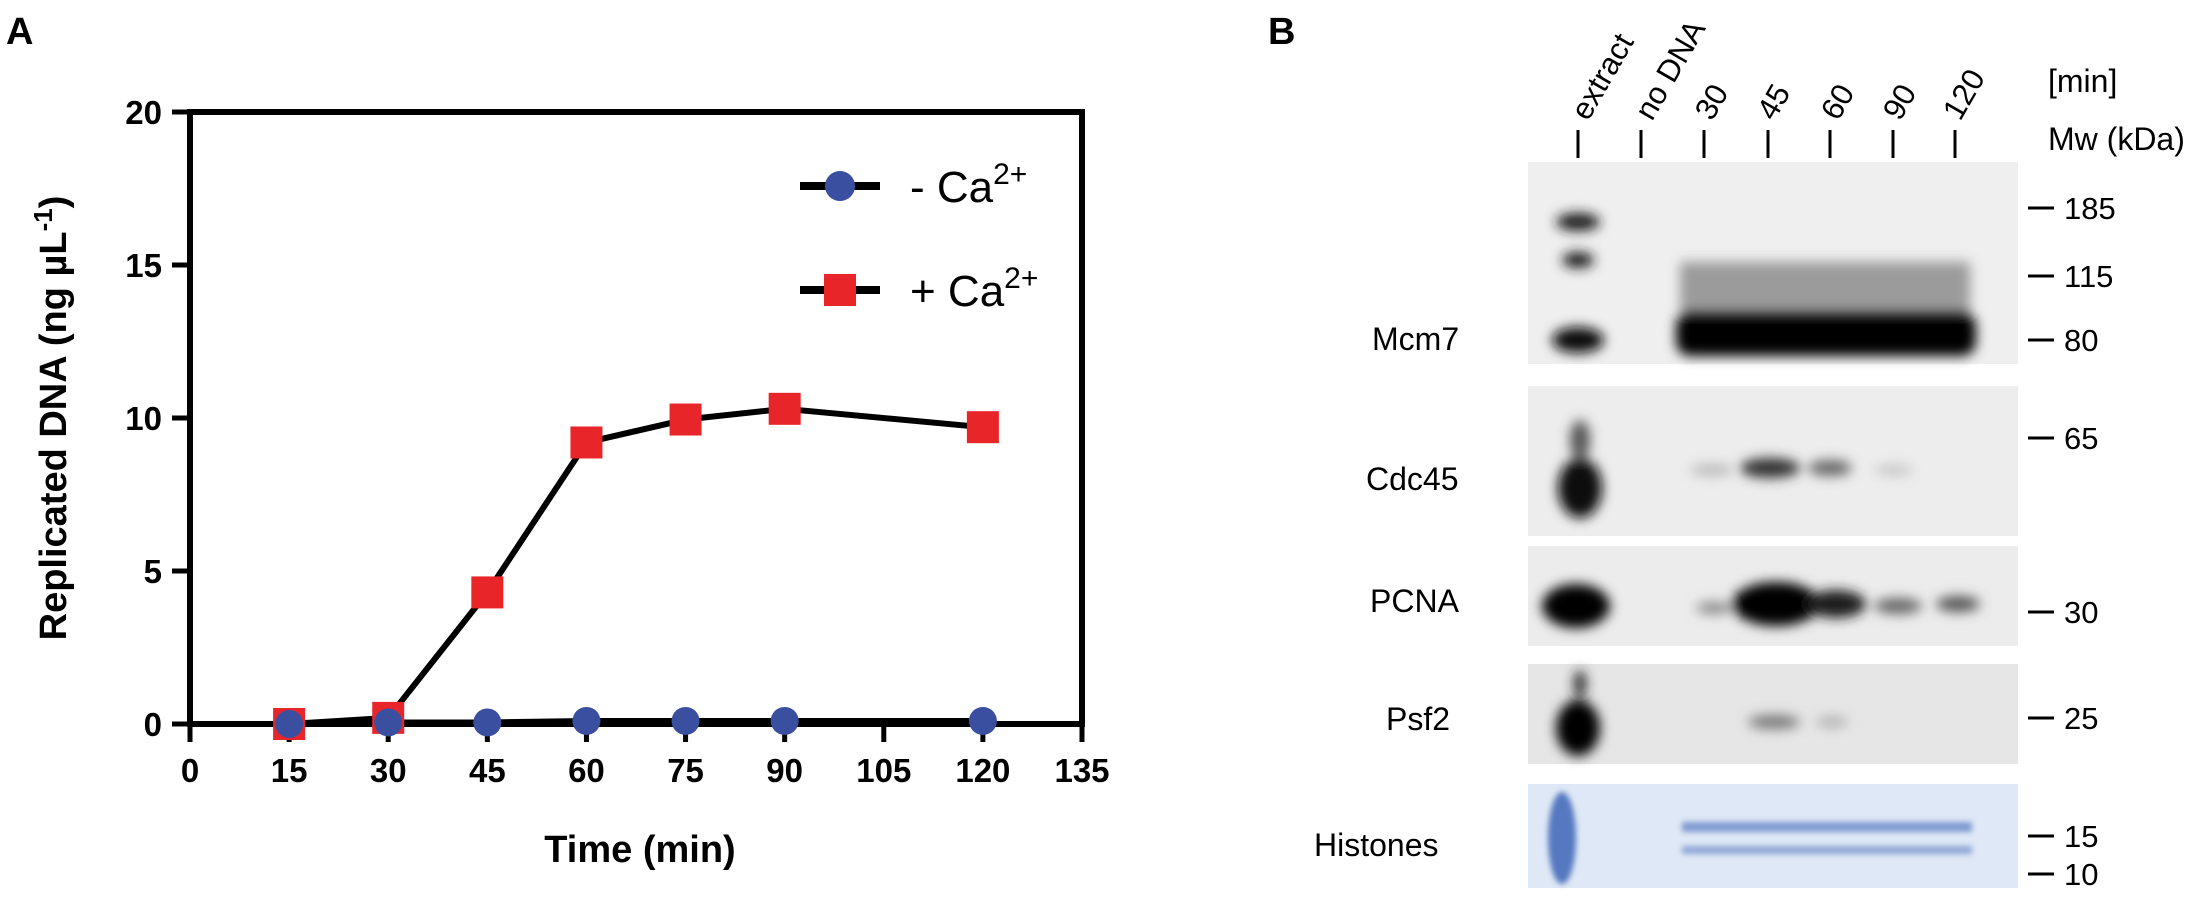  What do you see at coordinates (2081, 612) in the screenshot?
I see `mw-label-30: 30` at bounding box center [2081, 612].